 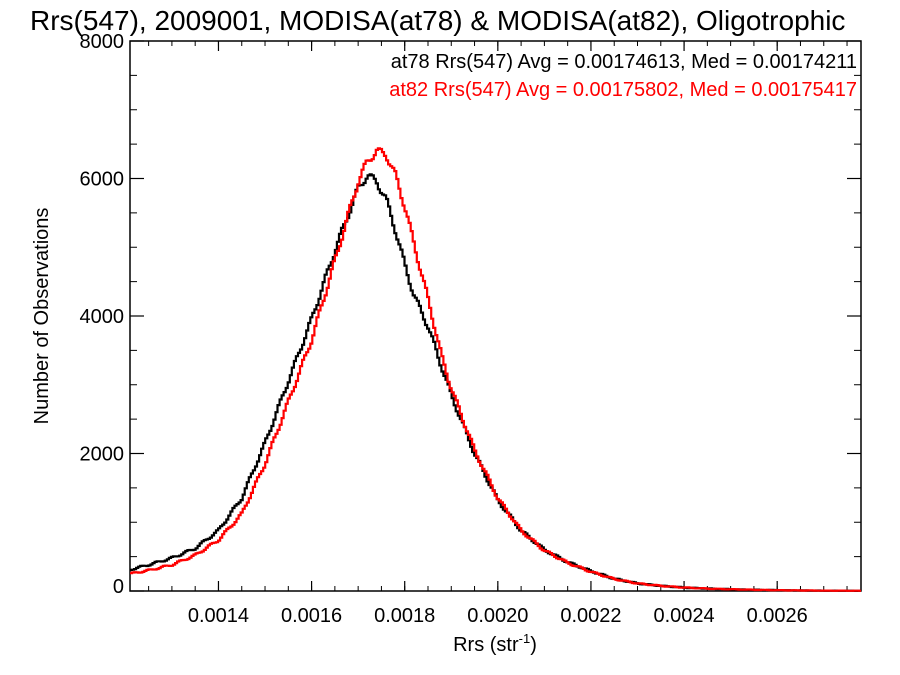 I want to click on x-tick-label: 0.0024, so click(x=683, y=616).